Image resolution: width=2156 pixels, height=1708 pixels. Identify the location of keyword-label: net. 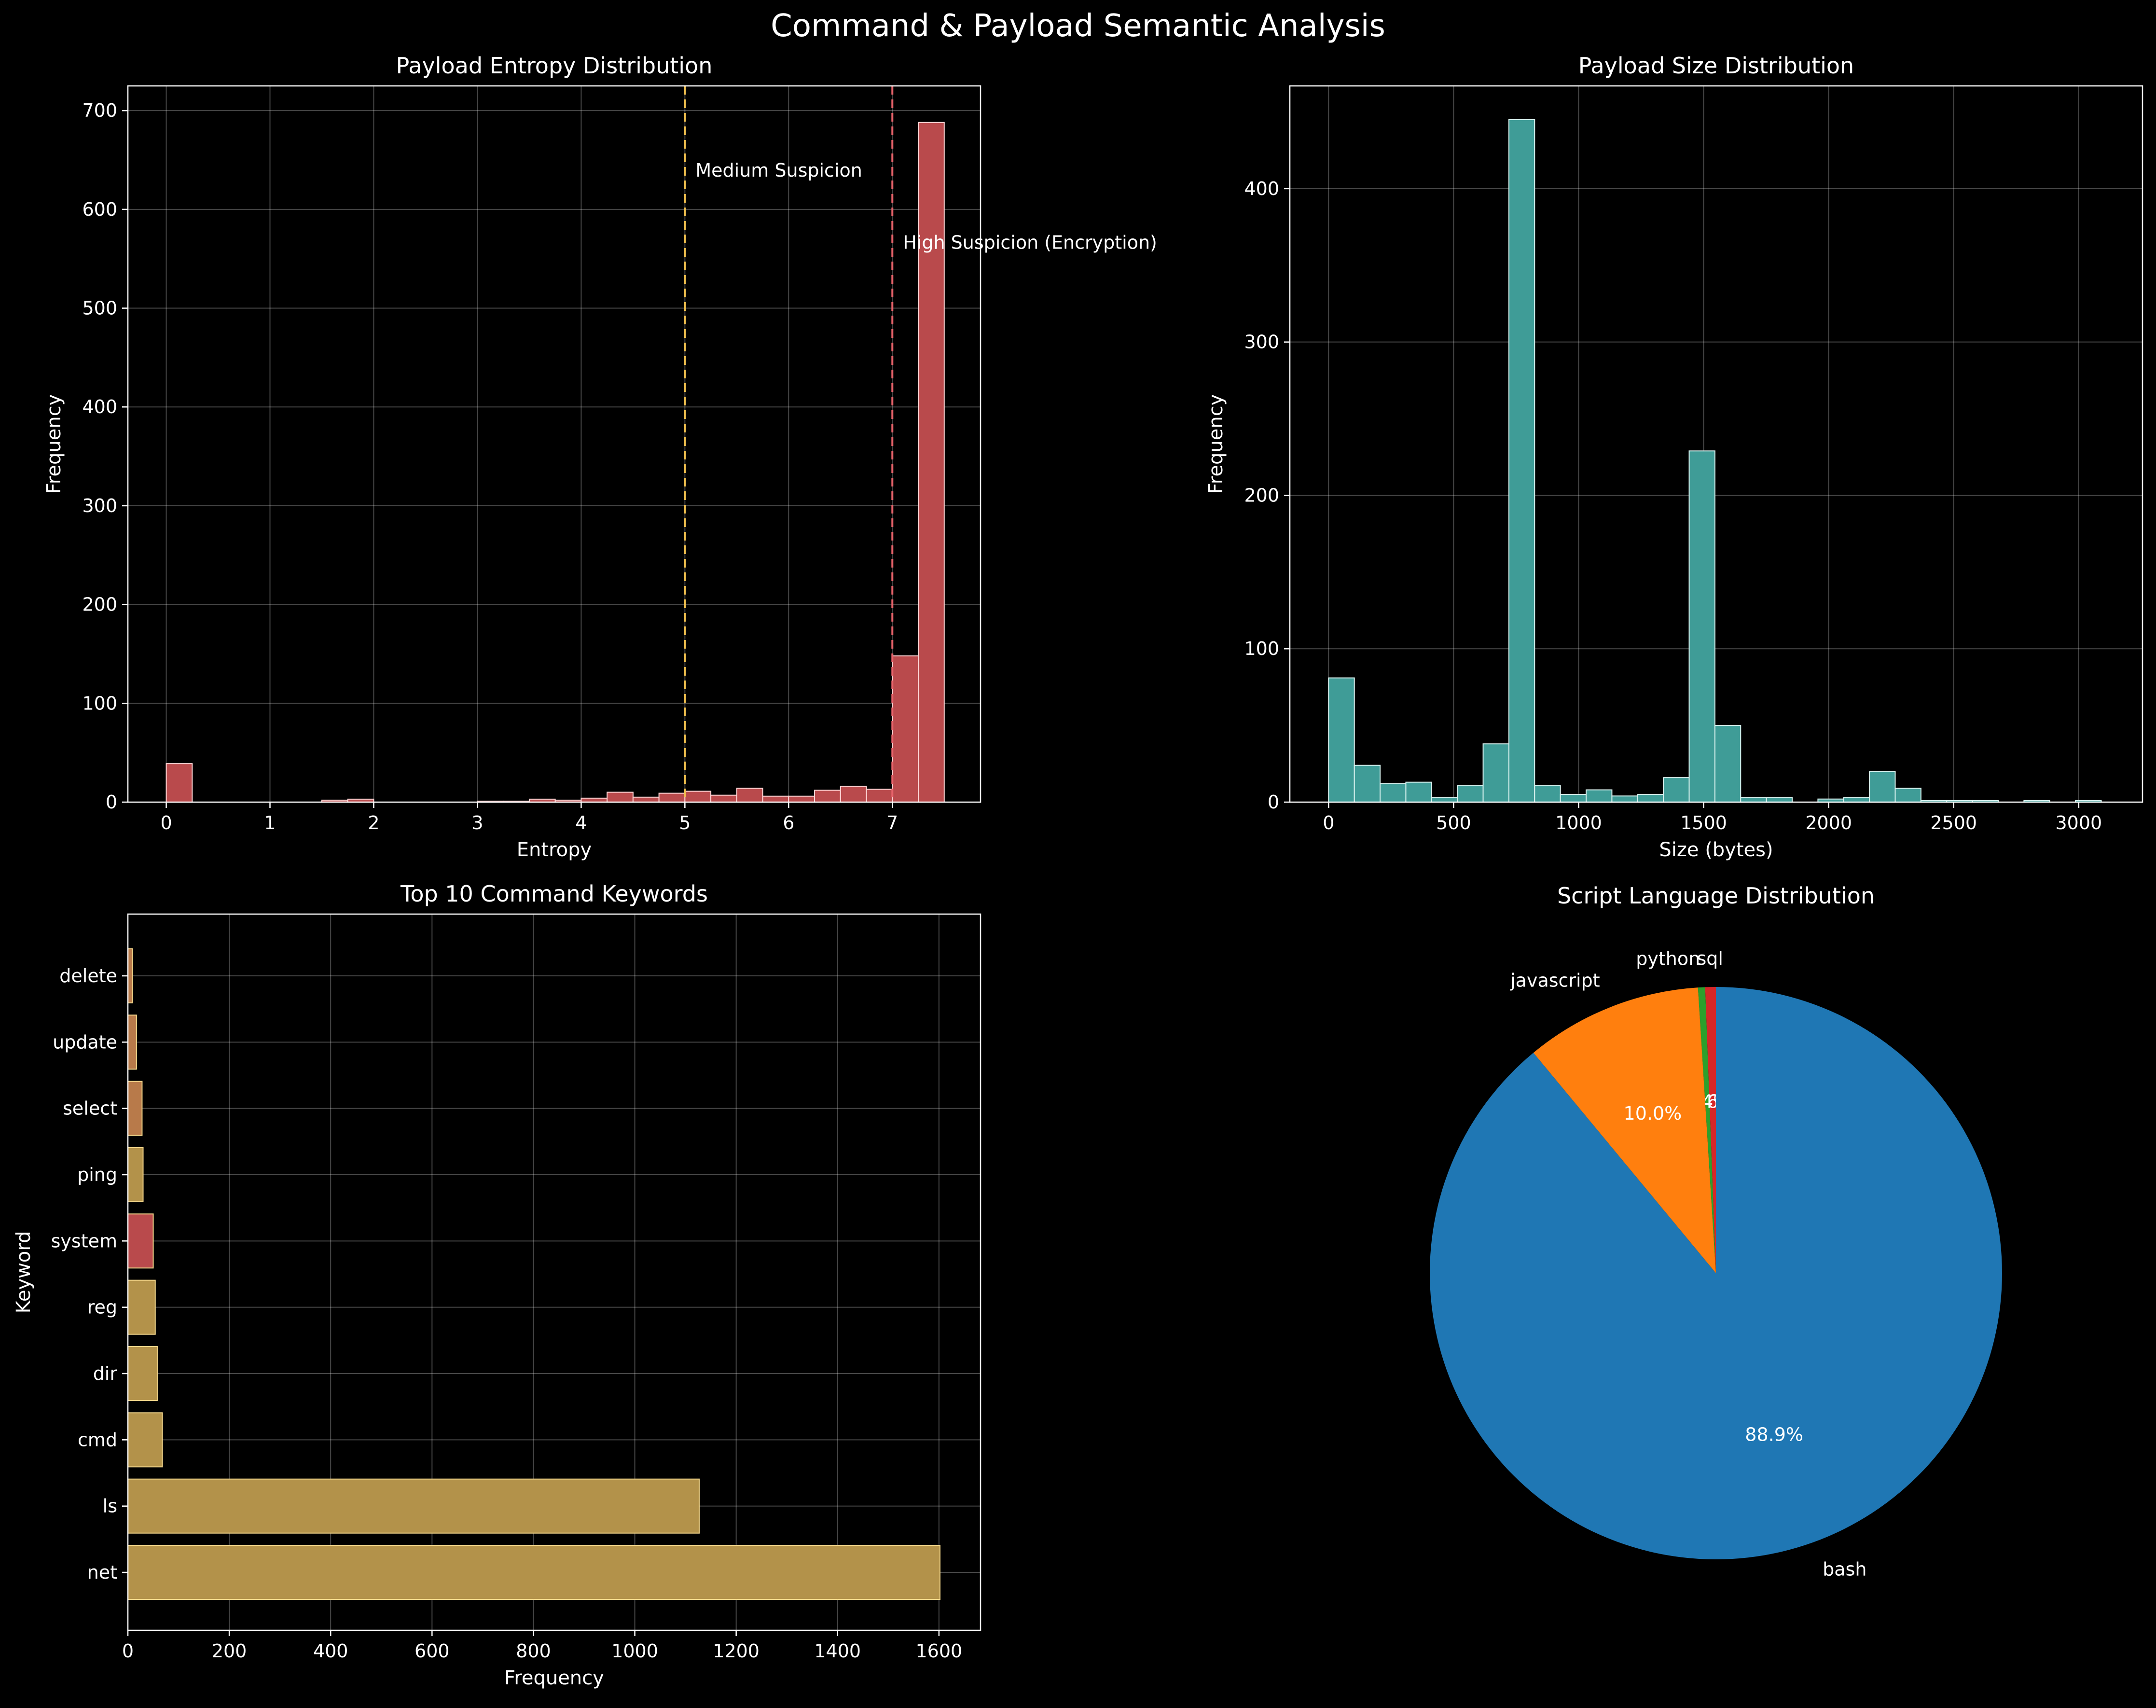
(102, 1572).